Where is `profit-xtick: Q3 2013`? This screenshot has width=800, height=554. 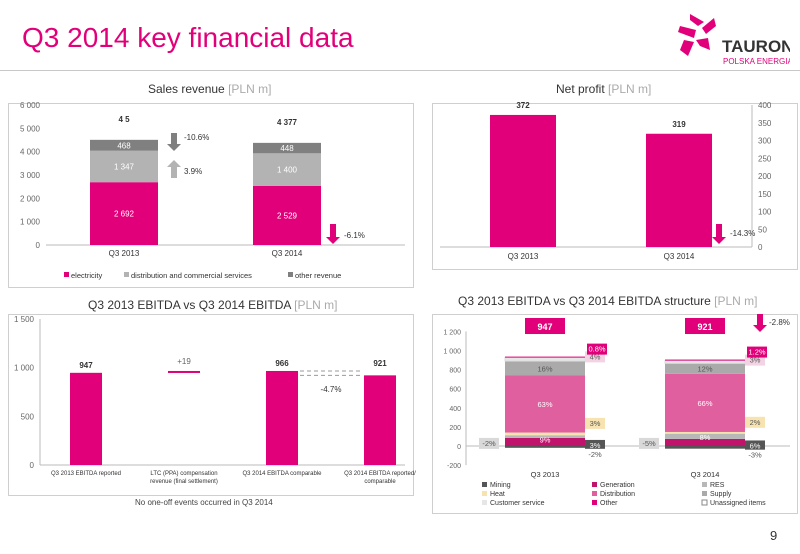
profit-xtick: Q3 2013 is located at coordinates (523, 256).